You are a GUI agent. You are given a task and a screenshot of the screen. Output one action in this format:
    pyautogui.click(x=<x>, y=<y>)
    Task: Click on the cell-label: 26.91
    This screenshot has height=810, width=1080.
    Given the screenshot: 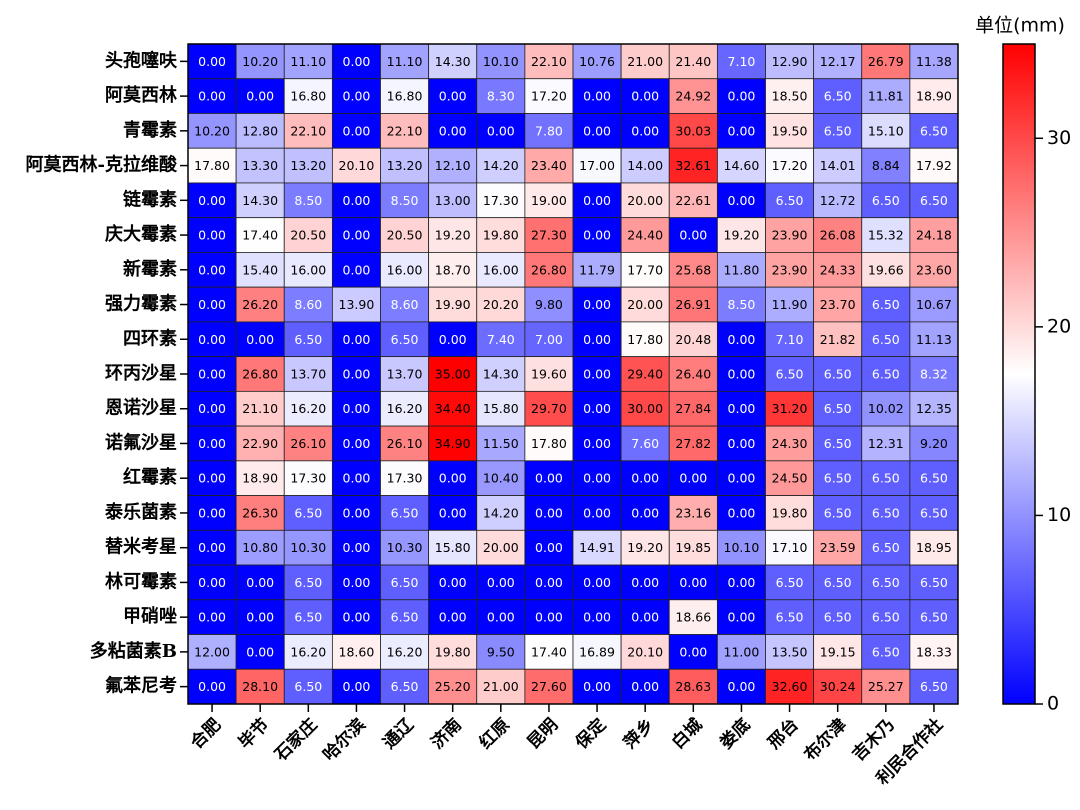 What is the action you would take?
    pyautogui.click(x=693, y=304)
    